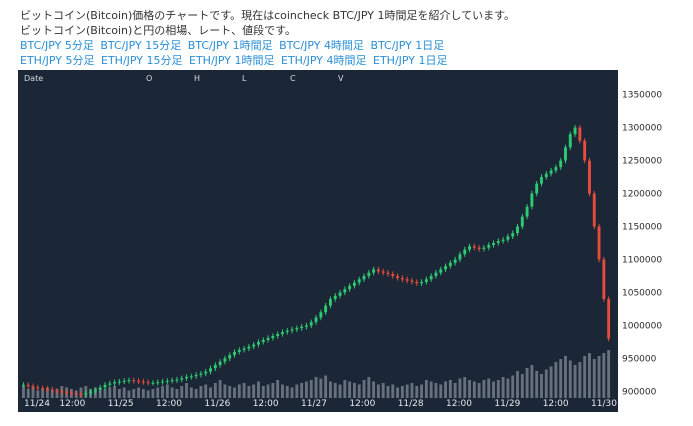 This screenshot has height=426, width=693. What do you see at coordinates (642, 195) in the screenshot?
I see `y-tick-label: 1200000` at bounding box center [642, 195].